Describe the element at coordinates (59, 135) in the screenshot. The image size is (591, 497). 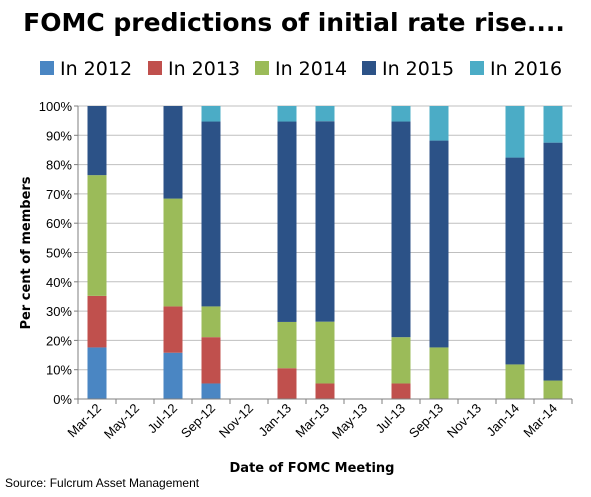
I see `y-tick-label: 90%` at that location.